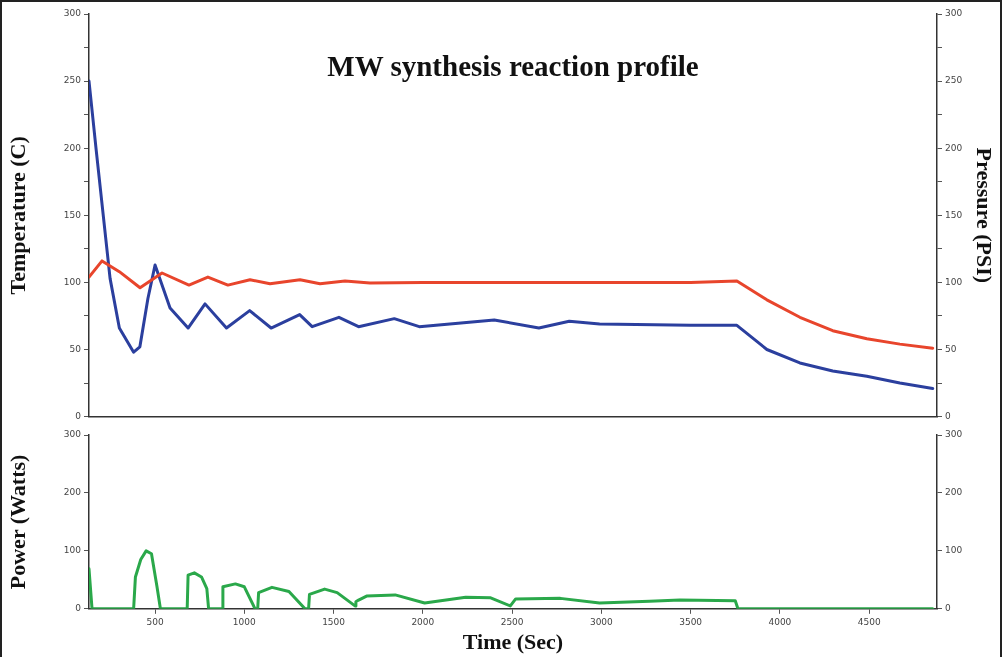 The width and height of the screenshot is (1002, 657). What do you see at coordinates (72, 214) in the screenshot?
I see `y-tick-label: 150` at bounding box center [72, 214].